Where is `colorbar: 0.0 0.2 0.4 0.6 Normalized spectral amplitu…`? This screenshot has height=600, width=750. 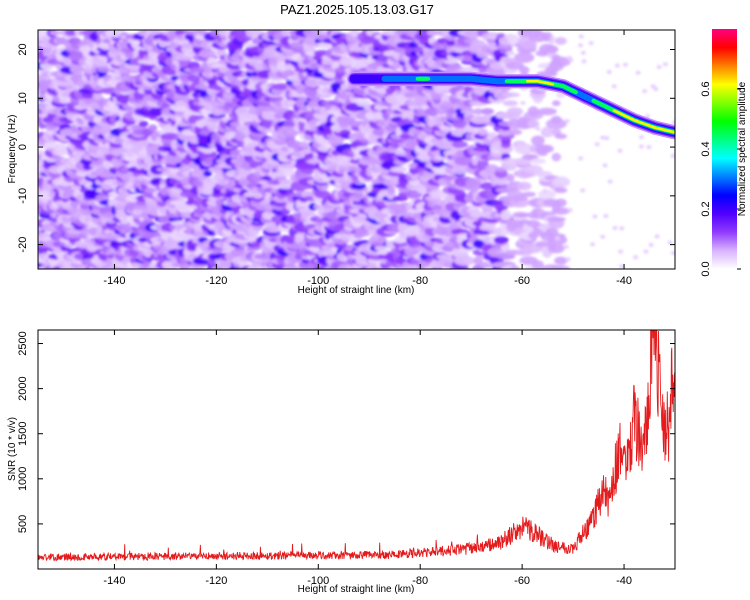
colorbar: 0.0 0.2 0.4 0.6 Normalized spectral amplitu… is located at coordinates (724, 153).